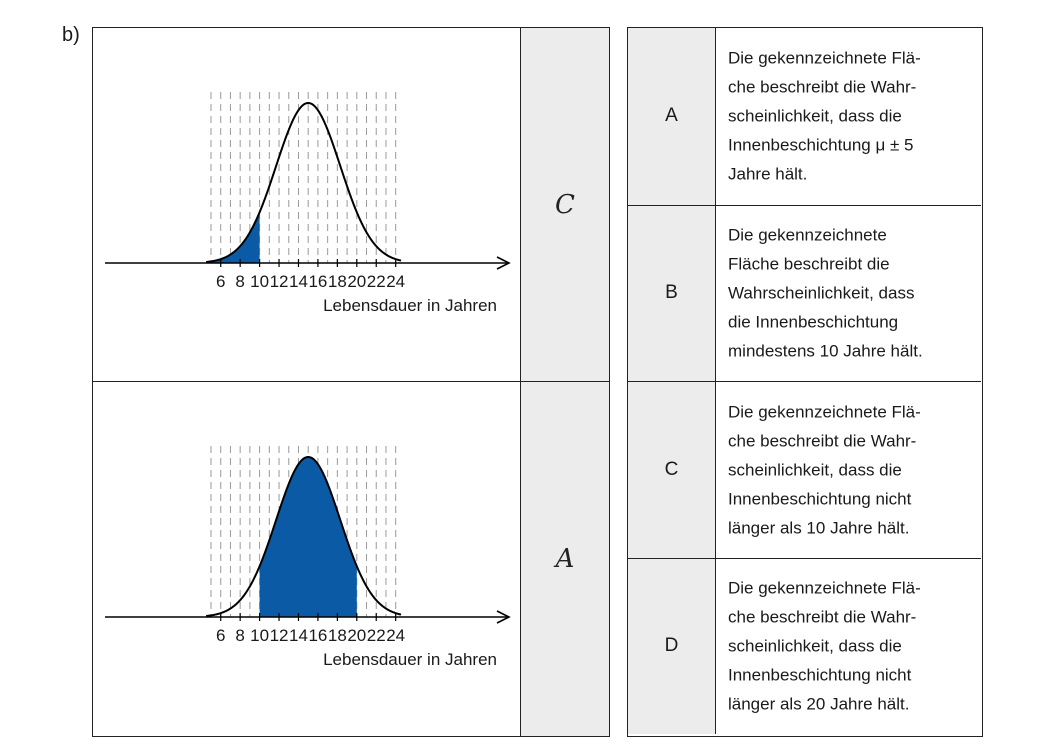  What do you see at coordinates (821, 145) in the screenshot?
I see `option-text-line: Innenbeschichtung μ ± 5` at bounding box center [821, 145].